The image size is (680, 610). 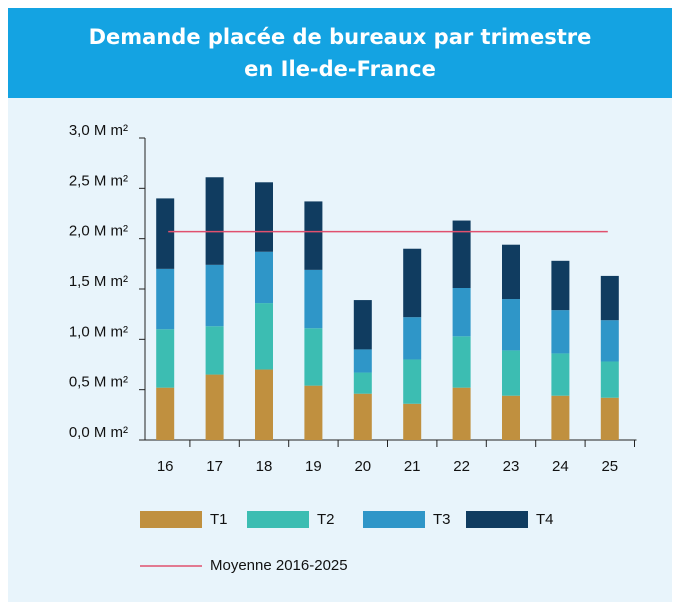 I want to click on x-tick-label: 20, so click(x=362, y=466).